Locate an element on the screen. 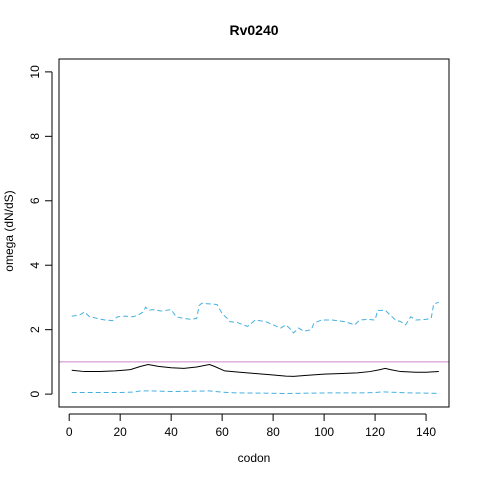  chart-title: Rv0240 is located at coordinates (253, 30).